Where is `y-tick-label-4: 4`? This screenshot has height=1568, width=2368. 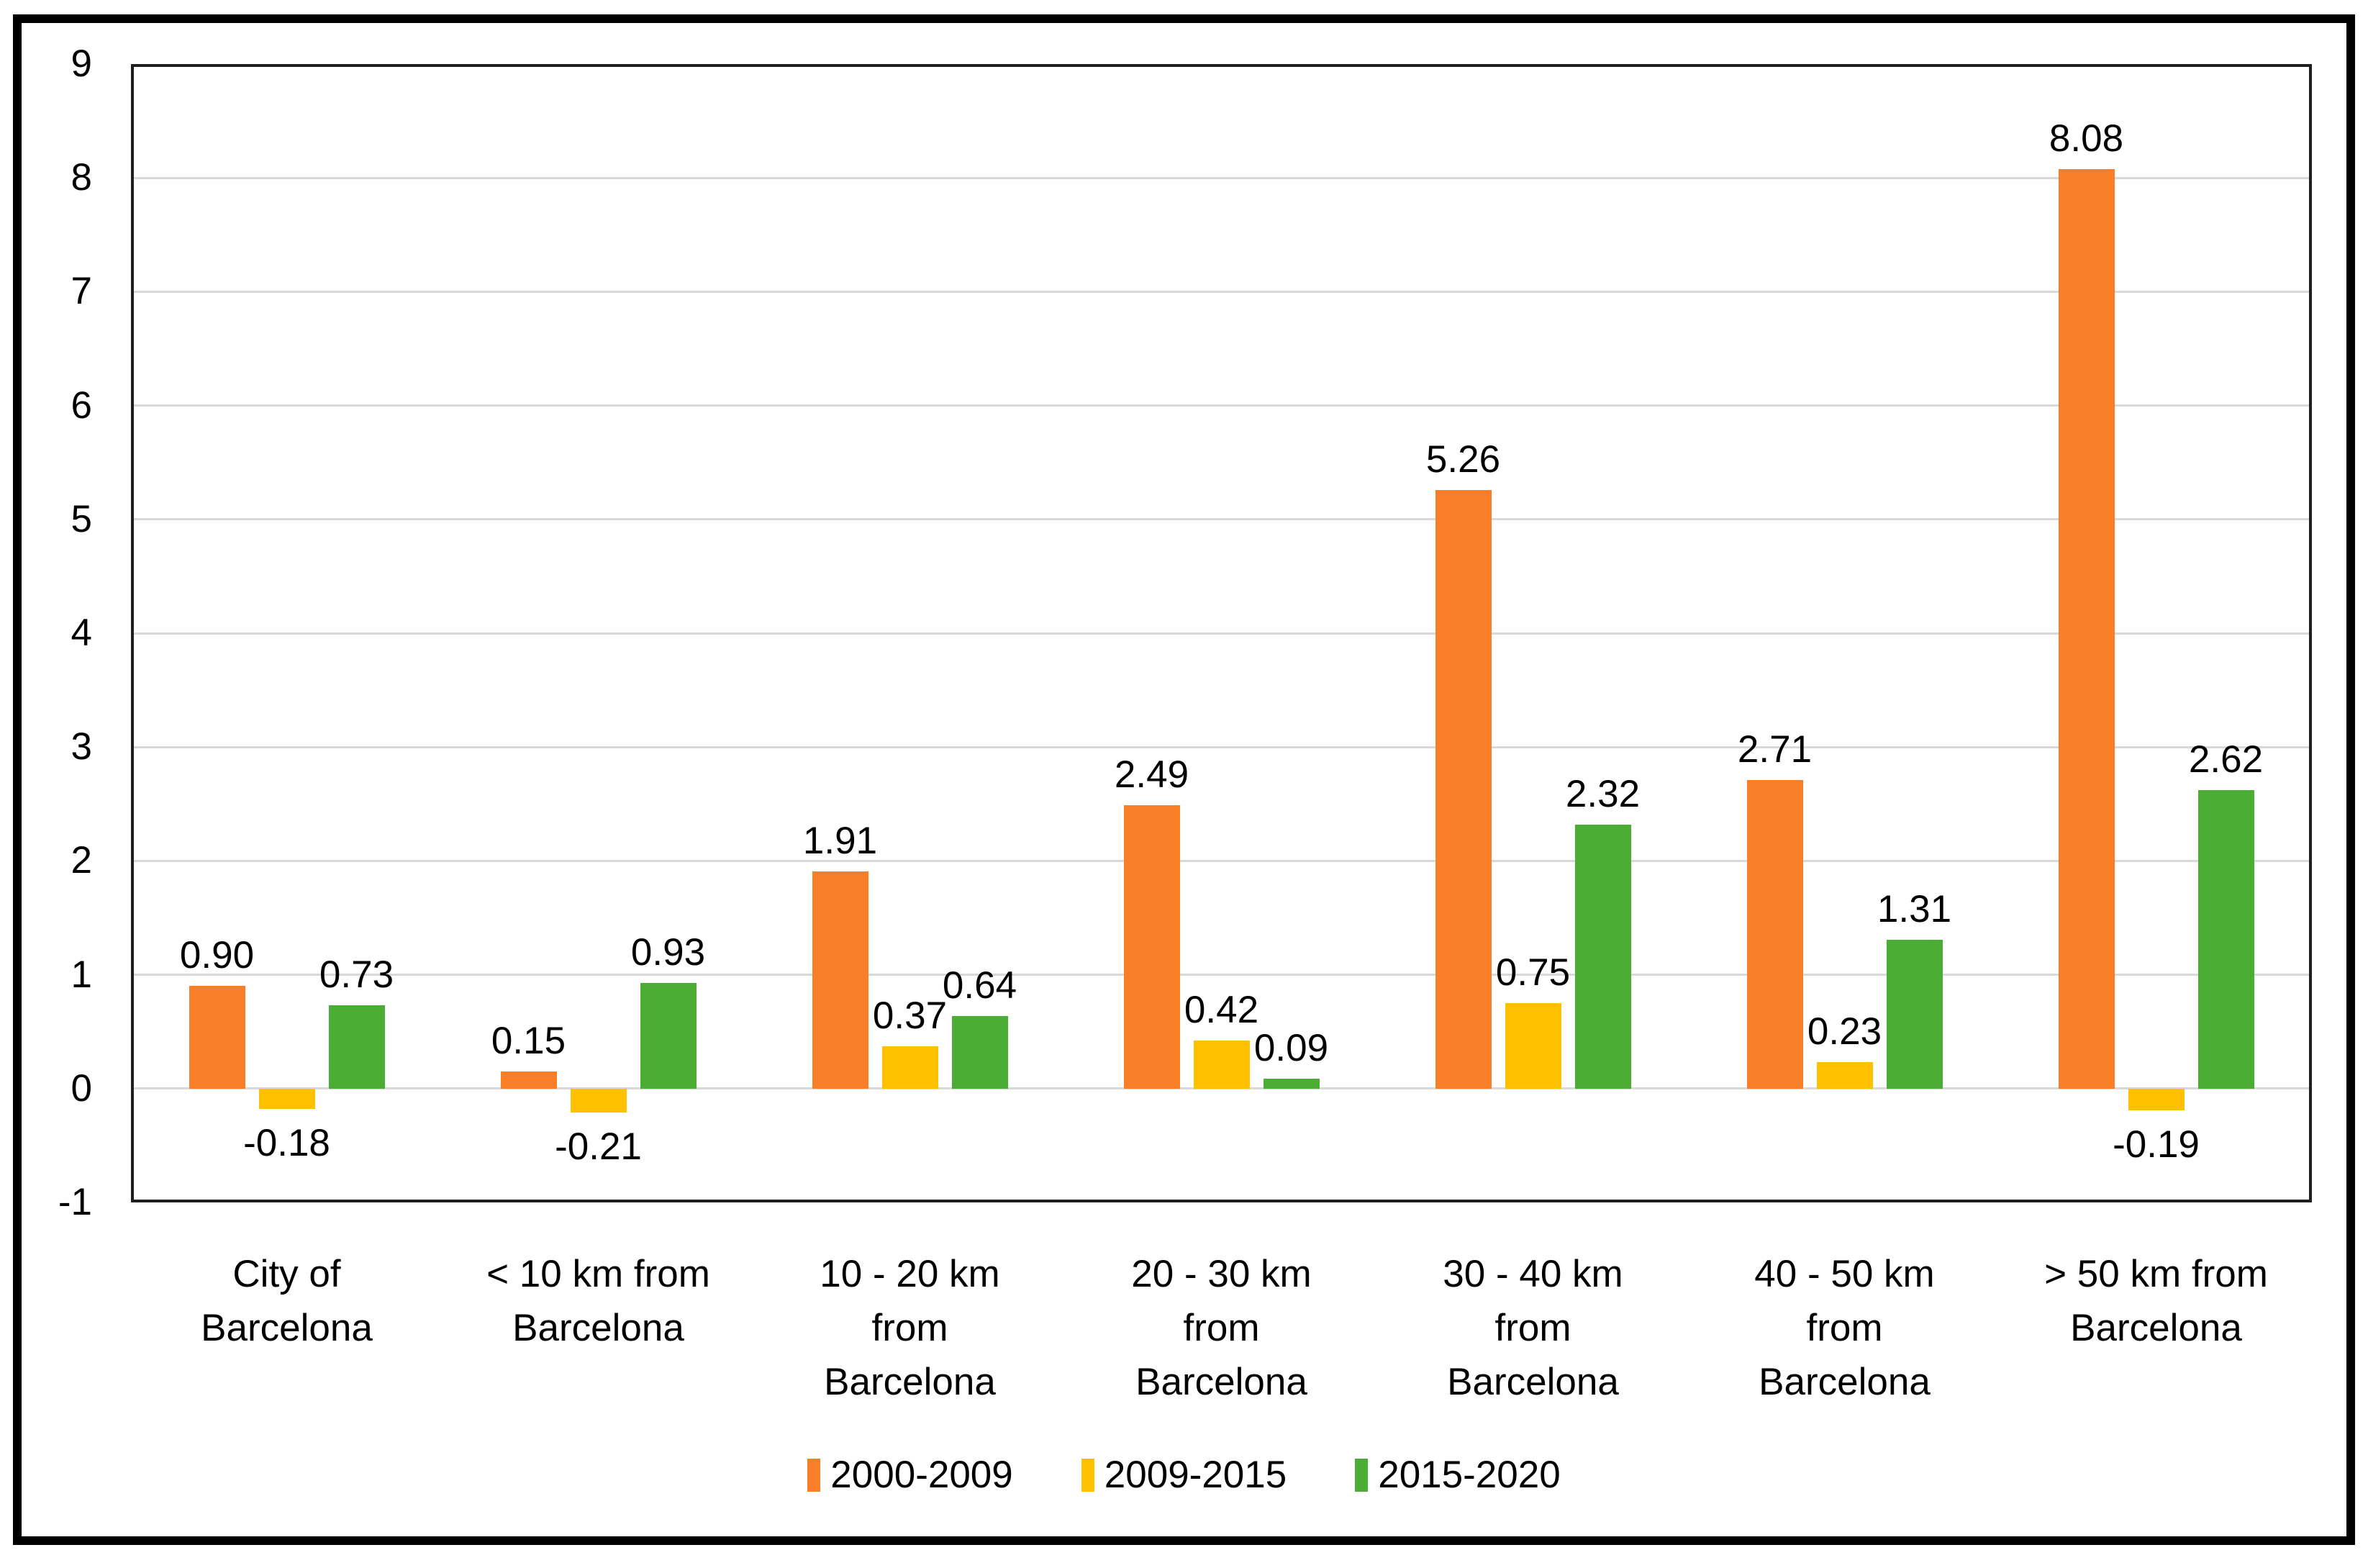
y-tick-label-4: 4 is located at coordinates (81, 633).